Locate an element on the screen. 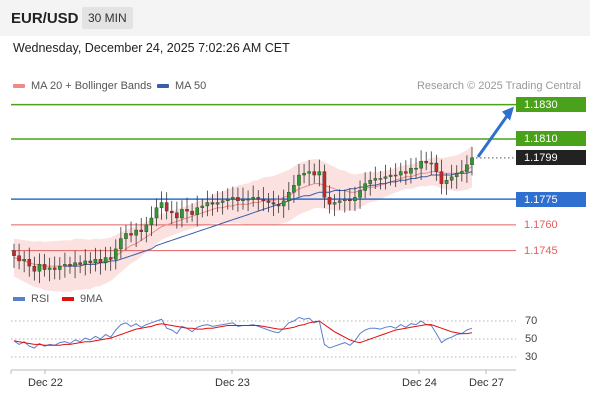  level-label-1-1830: 1.1830 is located at coordinates (551, 105).